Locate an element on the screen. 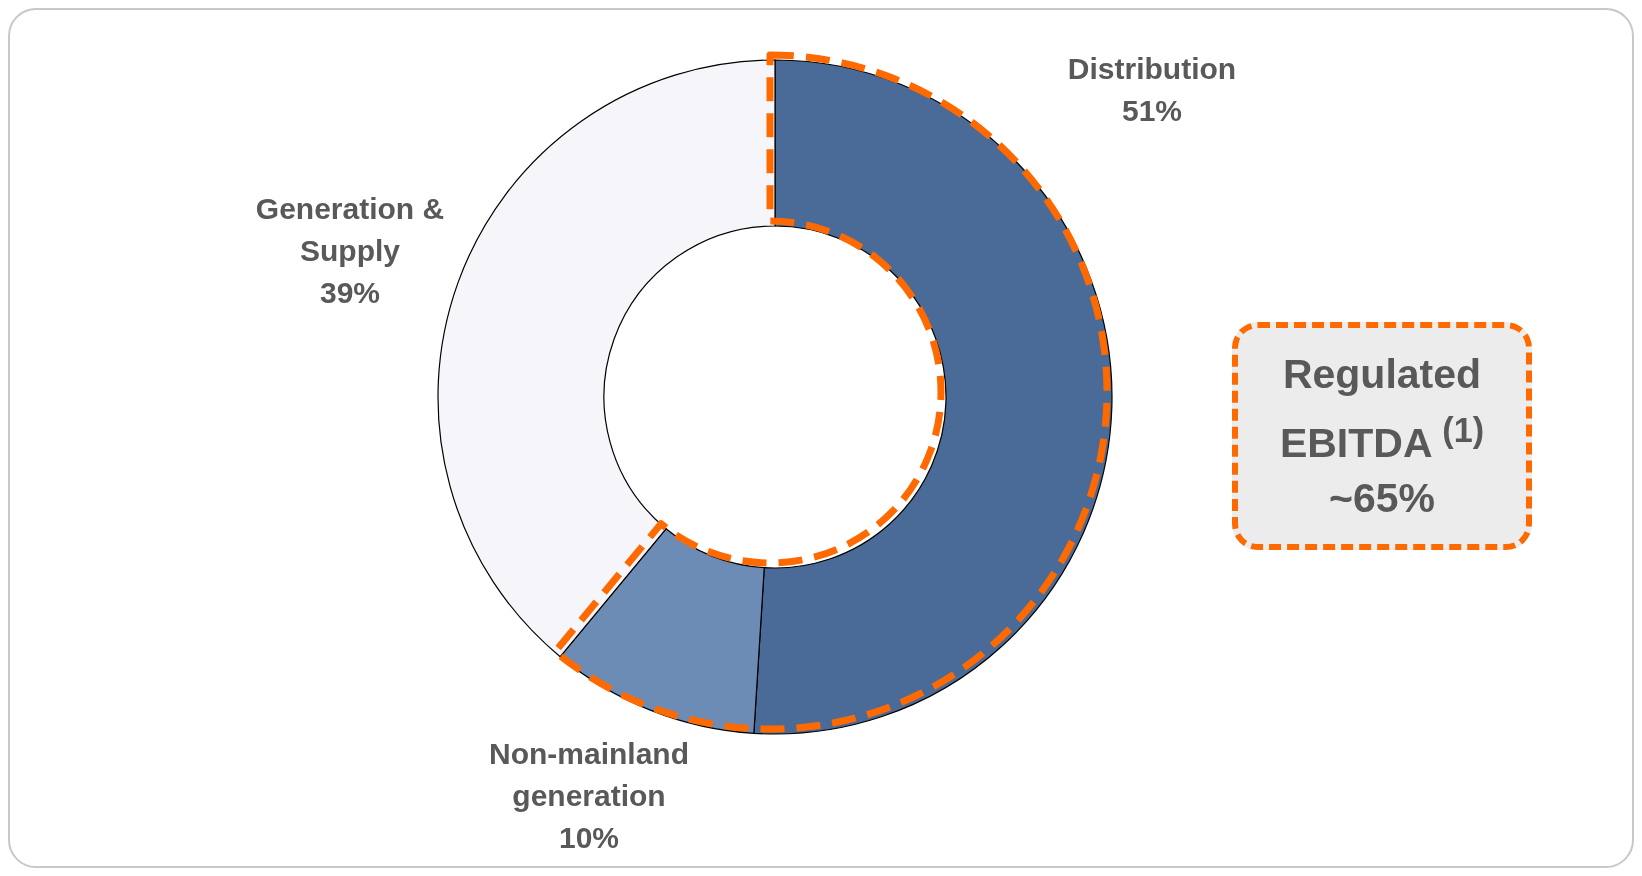 The image size is (1642, 876). slice-label: Distribution is located at coordinates (1152, 69).